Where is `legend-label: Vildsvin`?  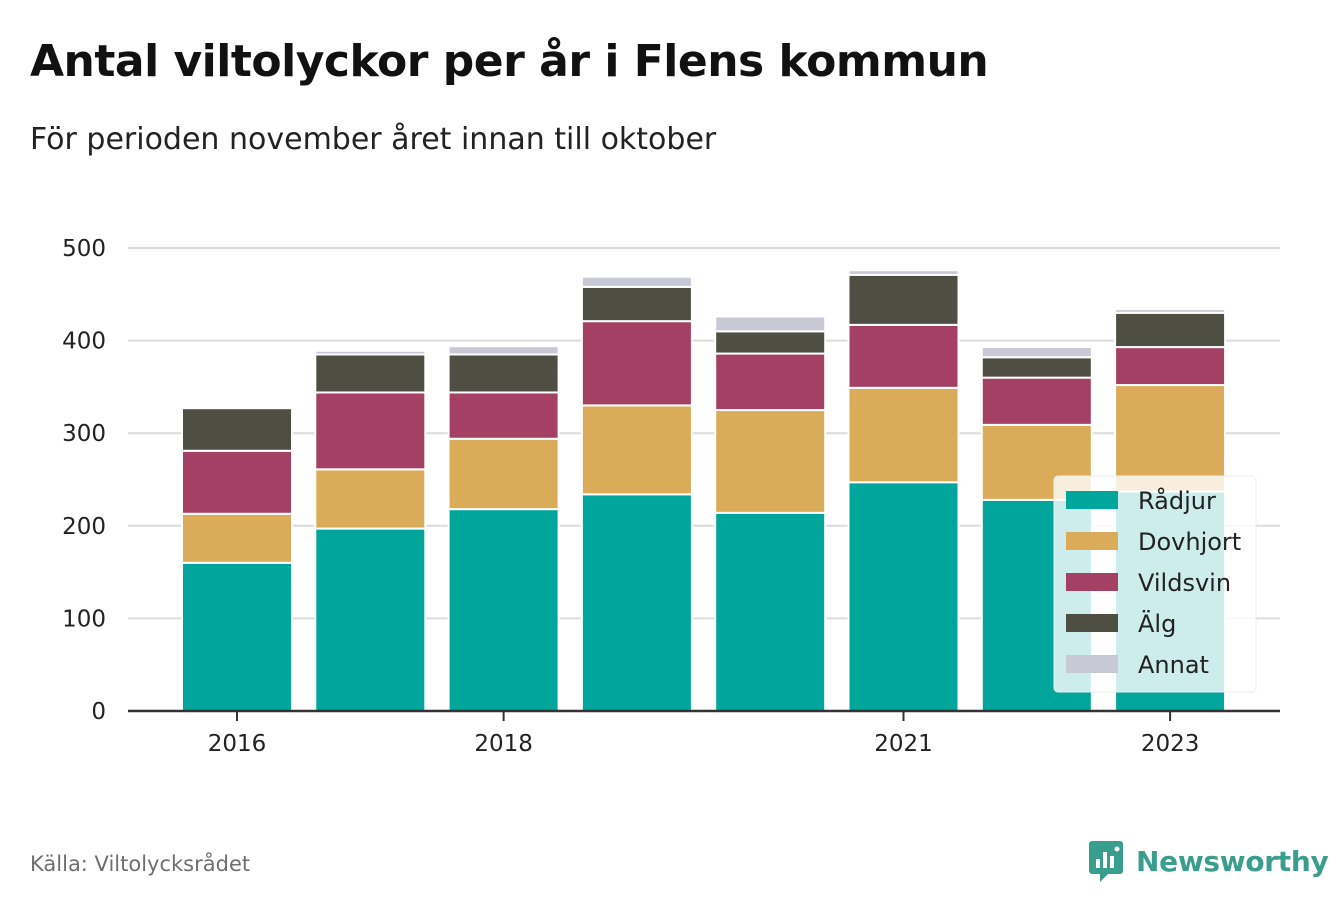 legend-label: Vildsvin is located at coordinates (1184, 583).